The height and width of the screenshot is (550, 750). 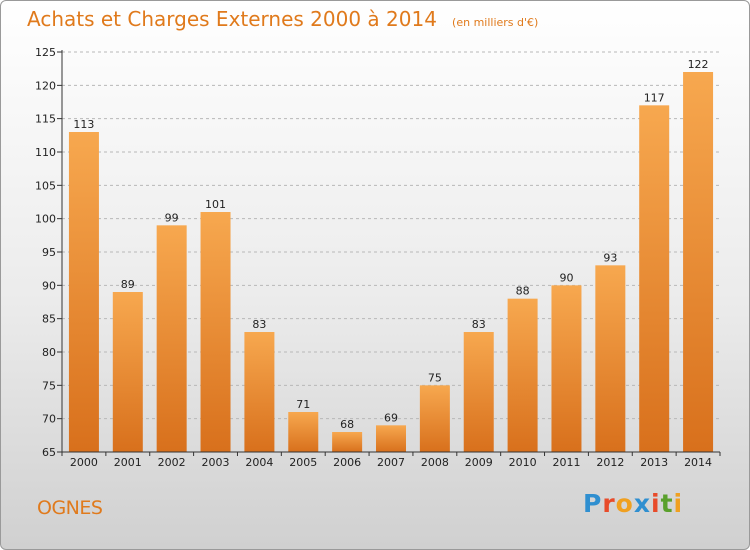 What do you see at coordinates (172, 462) in the screenshot?
I see `x-tick-label: 2002` at bounding box center [172, 462].